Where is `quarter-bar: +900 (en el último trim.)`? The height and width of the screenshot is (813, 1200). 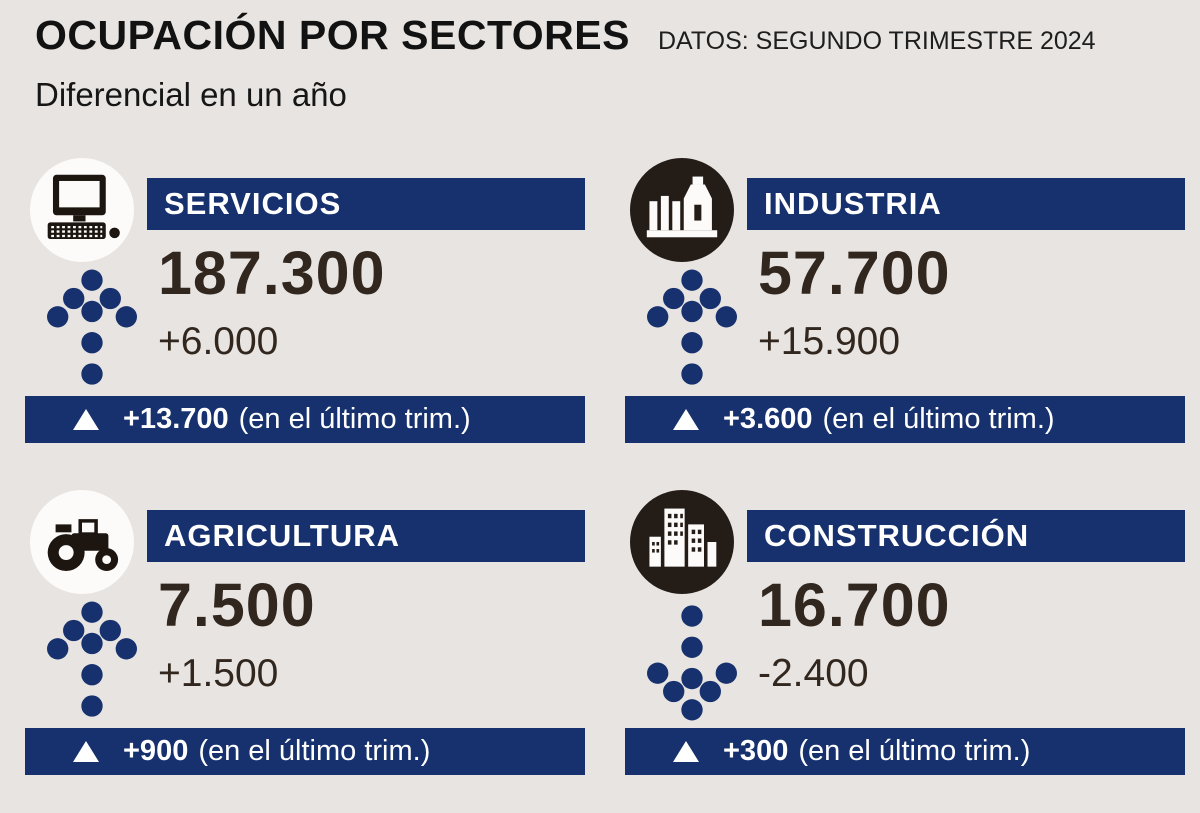
quarter-bar: +900 (en el último trim.) is located at coordinates (305, 751).